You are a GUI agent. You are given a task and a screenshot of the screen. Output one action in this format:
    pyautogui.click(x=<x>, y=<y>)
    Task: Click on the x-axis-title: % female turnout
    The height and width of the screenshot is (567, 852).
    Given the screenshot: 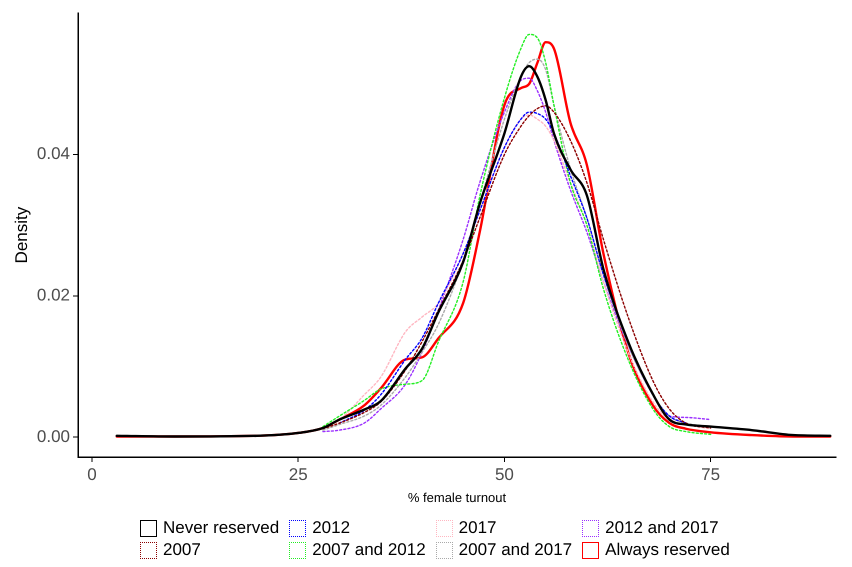 What is the action you would take?
    pyautogui.click(x=457, y=497)
    